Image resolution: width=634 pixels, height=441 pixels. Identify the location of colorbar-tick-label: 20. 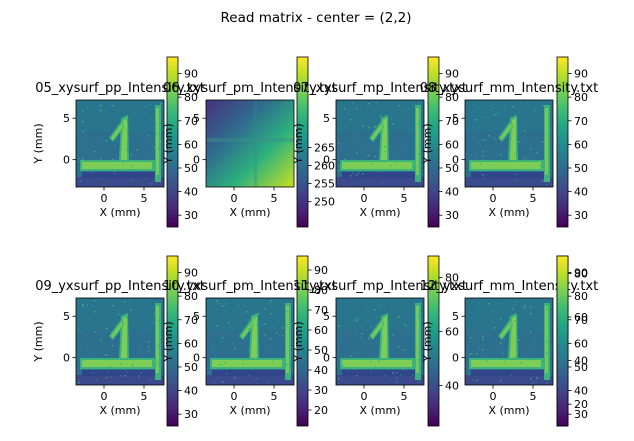
(321, 410).